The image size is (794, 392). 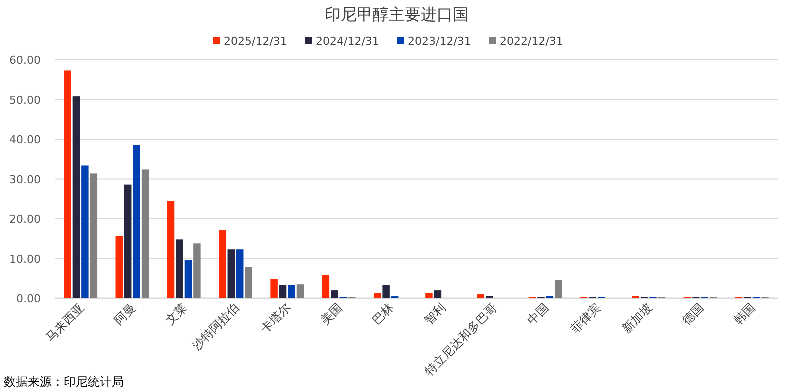 I want to click on x-tick-label: 德国, so click(x=693, y=314).